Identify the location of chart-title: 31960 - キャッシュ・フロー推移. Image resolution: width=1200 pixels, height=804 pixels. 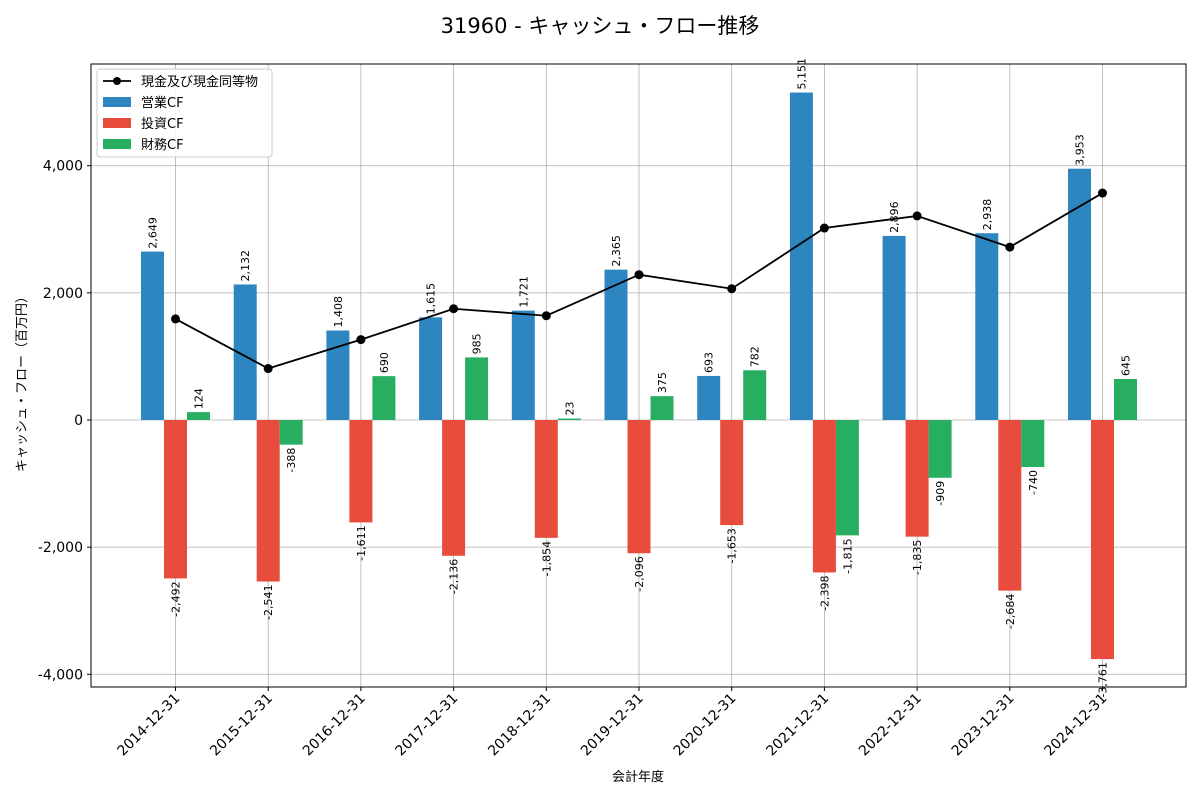
(600, 26).